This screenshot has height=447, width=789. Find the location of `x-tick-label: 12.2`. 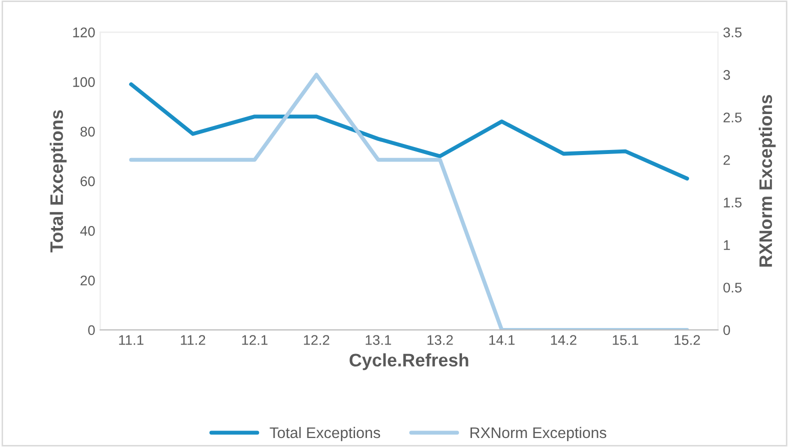

x-tick-label: 12.2 is located at coordinates (317, 340).